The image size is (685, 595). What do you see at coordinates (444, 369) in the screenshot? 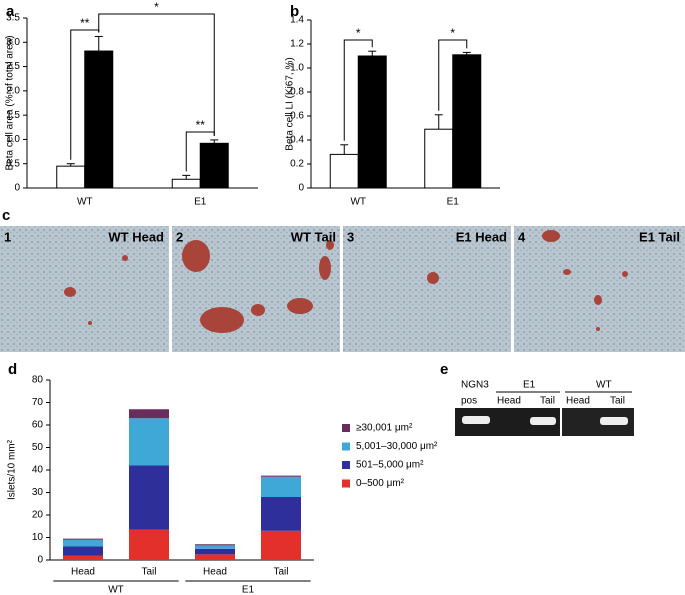
I see `panel-letter: e` at bounding box center [444, 369].